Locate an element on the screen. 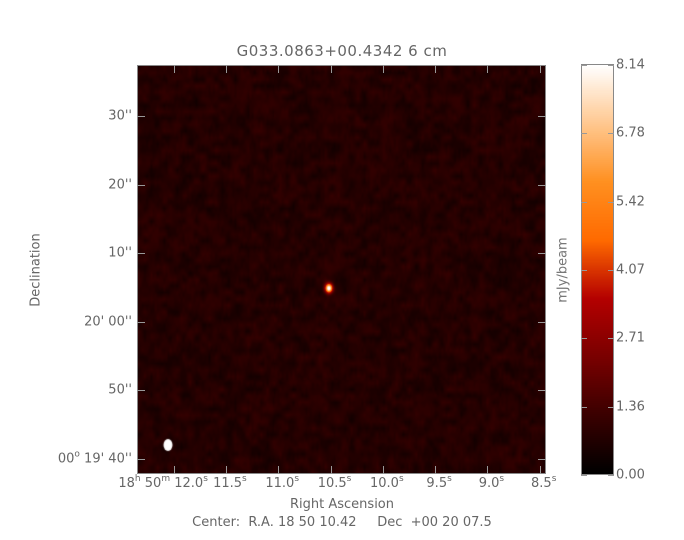  x-tick-value: 10.0 is located at coordinates (384, 483).